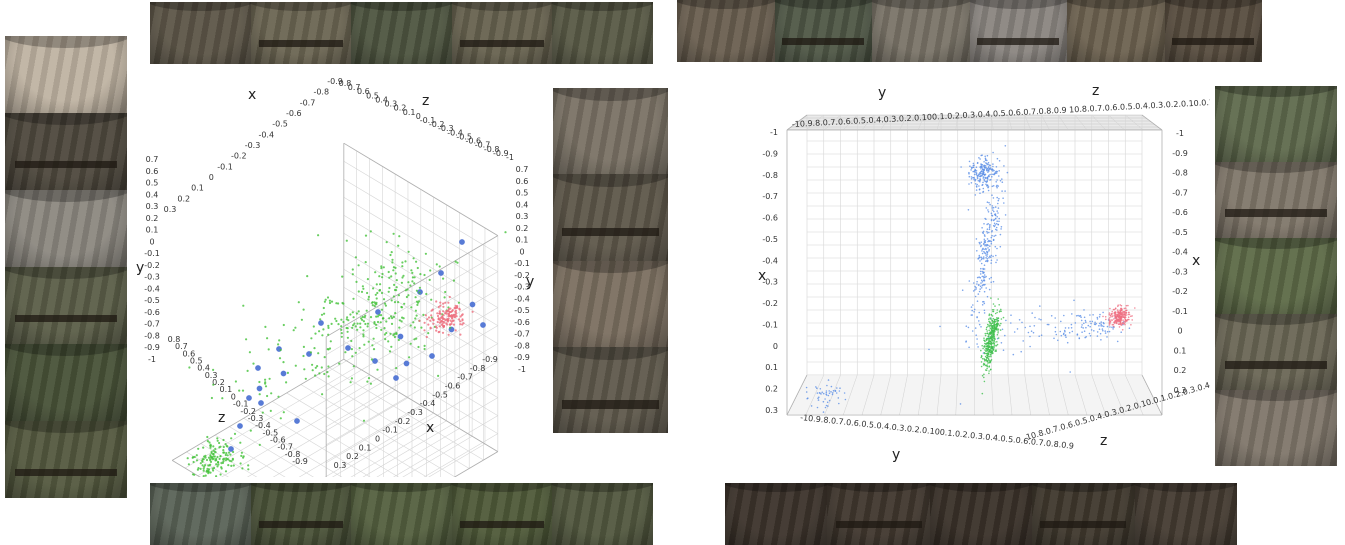  I want to click on left-y-right-tick-16: -0.9, so click(522, 357).